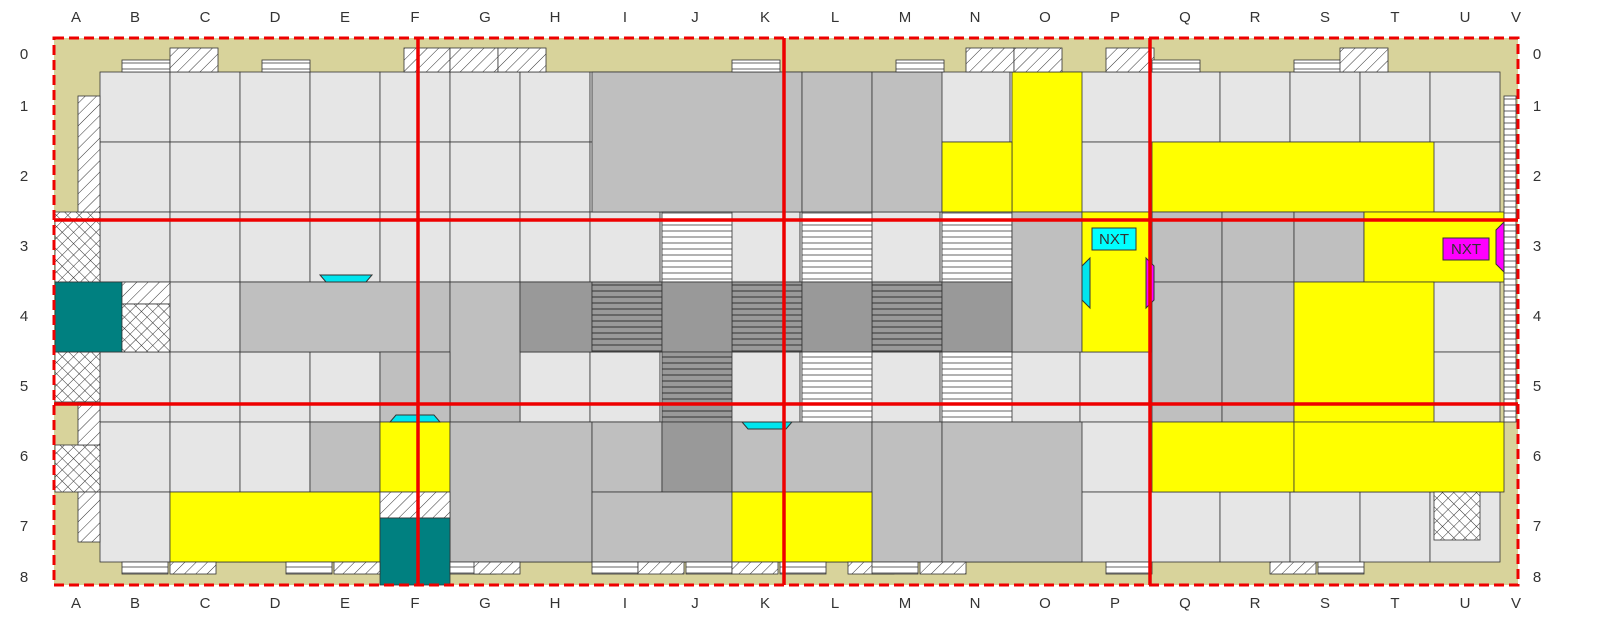 This screenshot has width=1600, height=642. What do you see at coordinates (765, 17) in the screenshot?
I see `column-label: K` at bounding box center [765, 17].